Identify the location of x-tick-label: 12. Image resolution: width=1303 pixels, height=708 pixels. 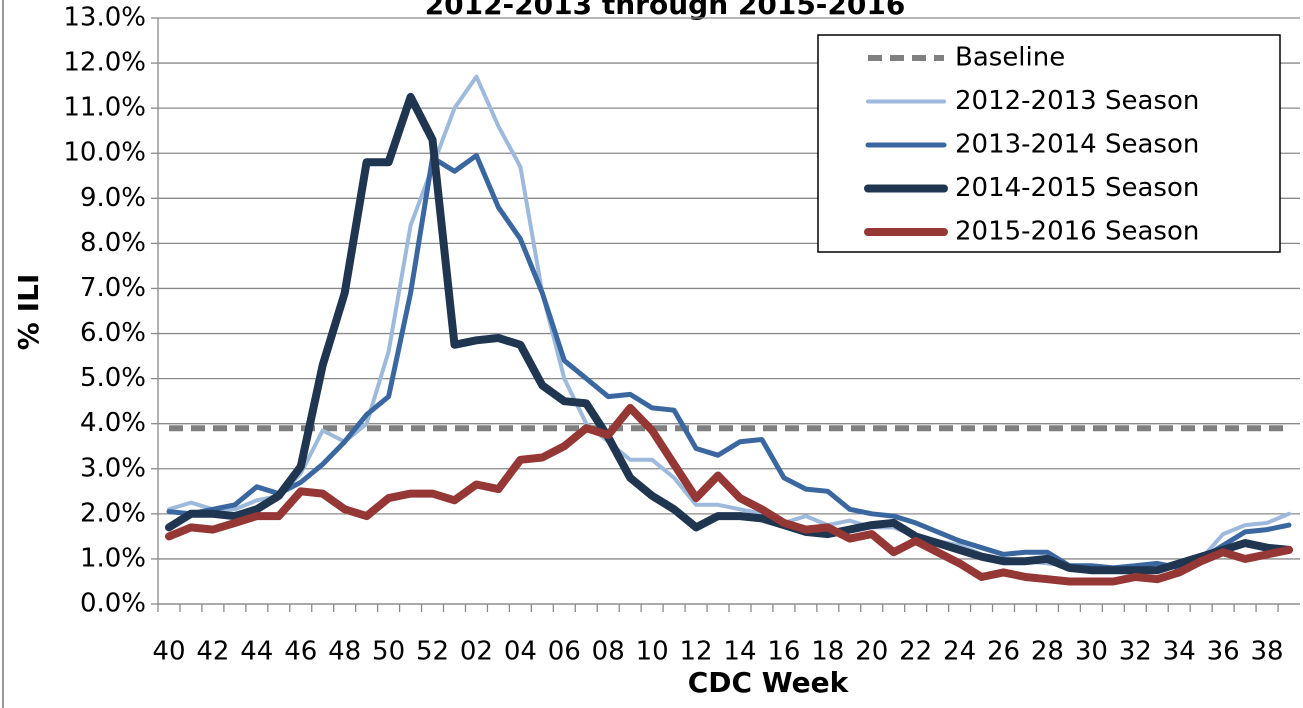
(696, 652).